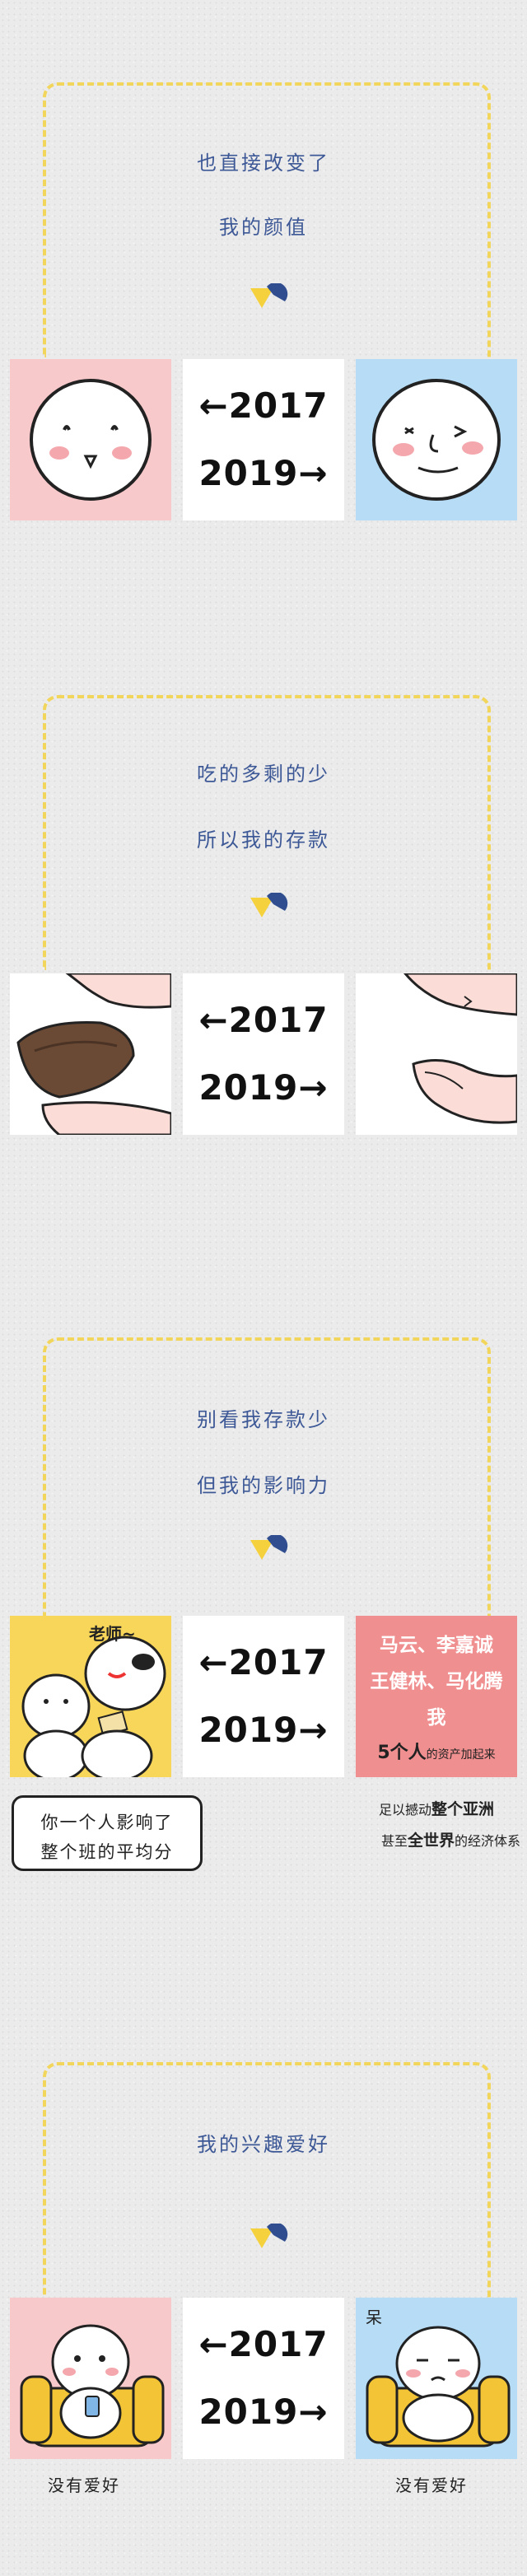 This screenshot has width=527, height=2576. I want to click on names-line-1: 马云、李嘉诚, so click(437, 1645).